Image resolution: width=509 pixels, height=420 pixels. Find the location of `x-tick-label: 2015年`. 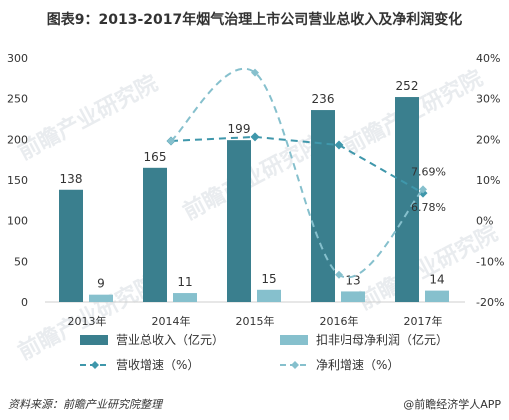

x-tick-label: 2015年 is located at coordinates (255, 321).